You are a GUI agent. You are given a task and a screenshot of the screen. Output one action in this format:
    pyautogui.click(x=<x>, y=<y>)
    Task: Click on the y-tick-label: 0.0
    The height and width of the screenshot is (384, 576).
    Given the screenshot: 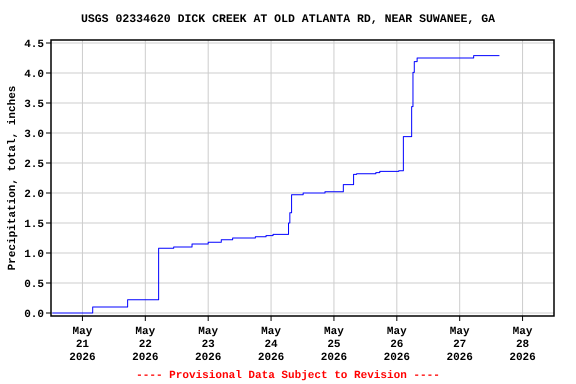 What is the action you would take?
    pyautogui.click(x=34, y=315)
    